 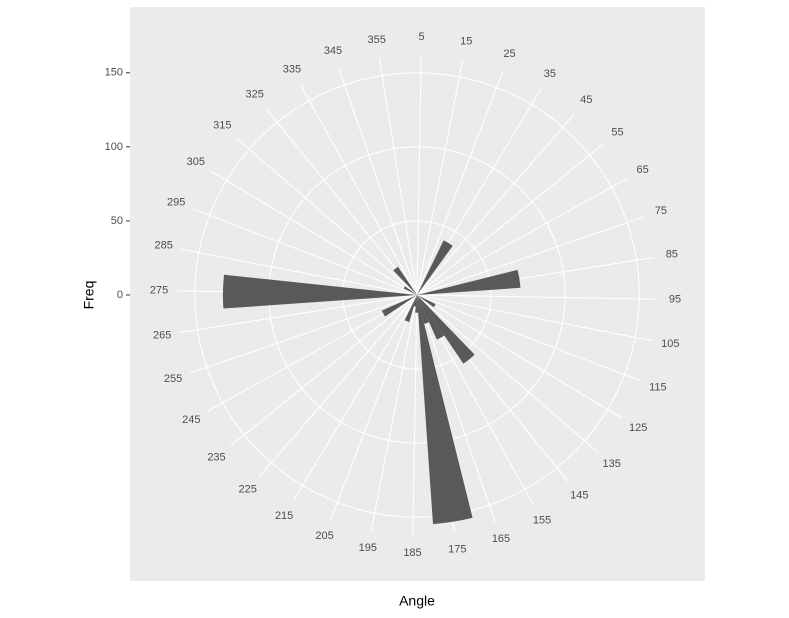 I want to click on x-tick-label: 45, so click(x=586, y=100).